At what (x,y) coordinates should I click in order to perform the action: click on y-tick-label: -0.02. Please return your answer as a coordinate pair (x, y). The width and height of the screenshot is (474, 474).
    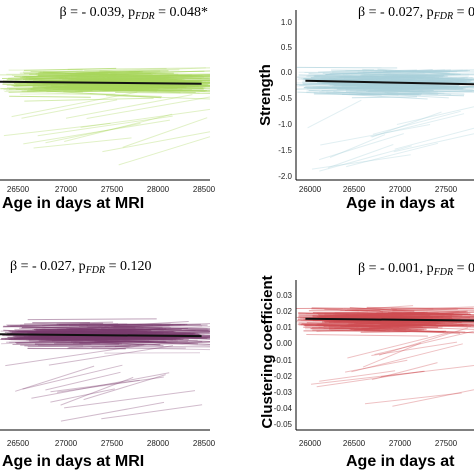
    Looking at the image, I should click on (283, 376).